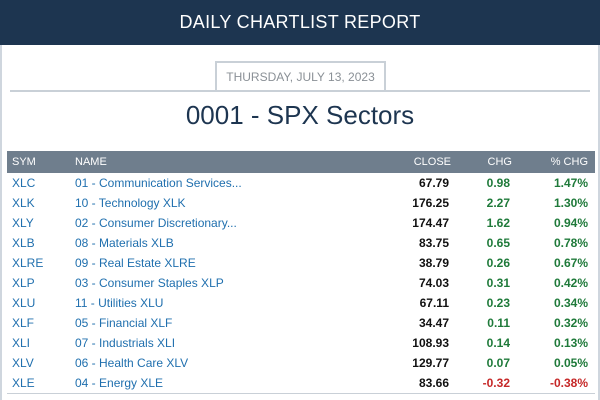 The height and width of the screenshot is (400, 600). What do you see at coordinates (301, 323) in the screenshot?
I see `table-row: XLF 05 - Financial XLF 34.47 0.11 0.32%` at bounding box center [301, 323].